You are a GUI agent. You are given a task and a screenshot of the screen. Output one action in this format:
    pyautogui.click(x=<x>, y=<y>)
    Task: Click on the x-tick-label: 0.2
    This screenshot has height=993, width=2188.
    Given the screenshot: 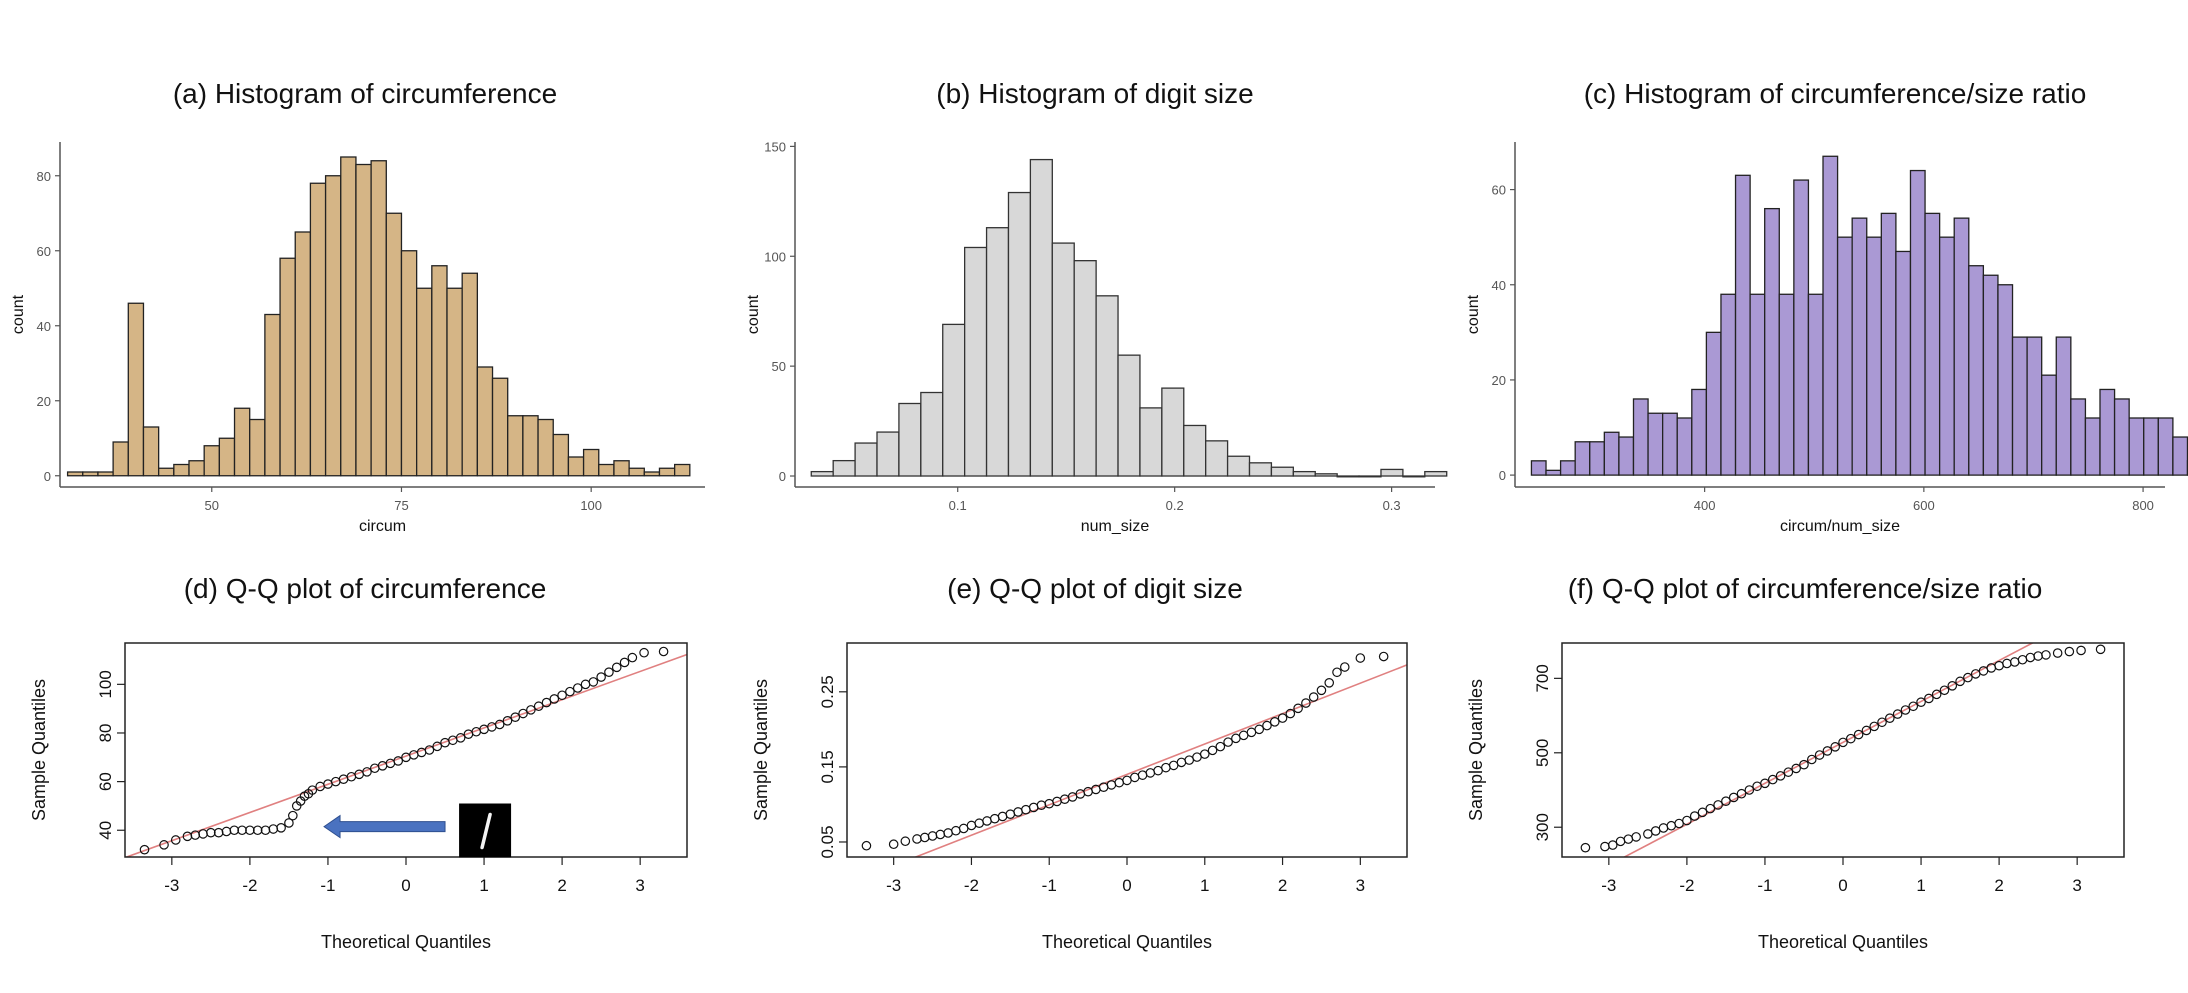 What is the action you would take?
    pyautogui.click(x=1175, y=505)
    